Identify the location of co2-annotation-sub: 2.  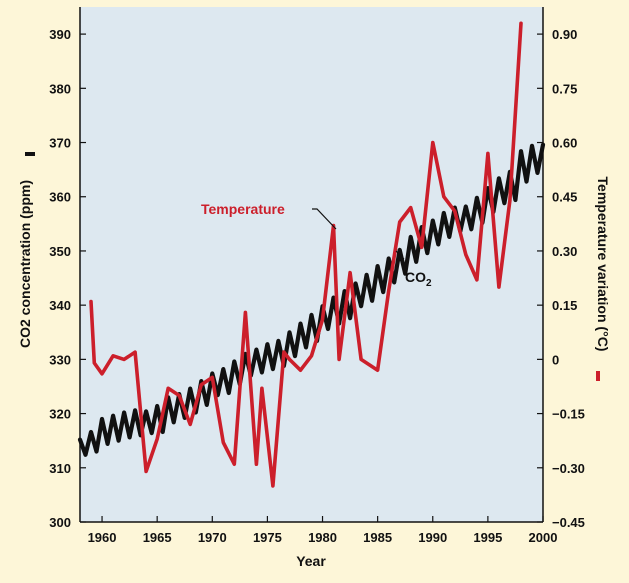
(429, 283).